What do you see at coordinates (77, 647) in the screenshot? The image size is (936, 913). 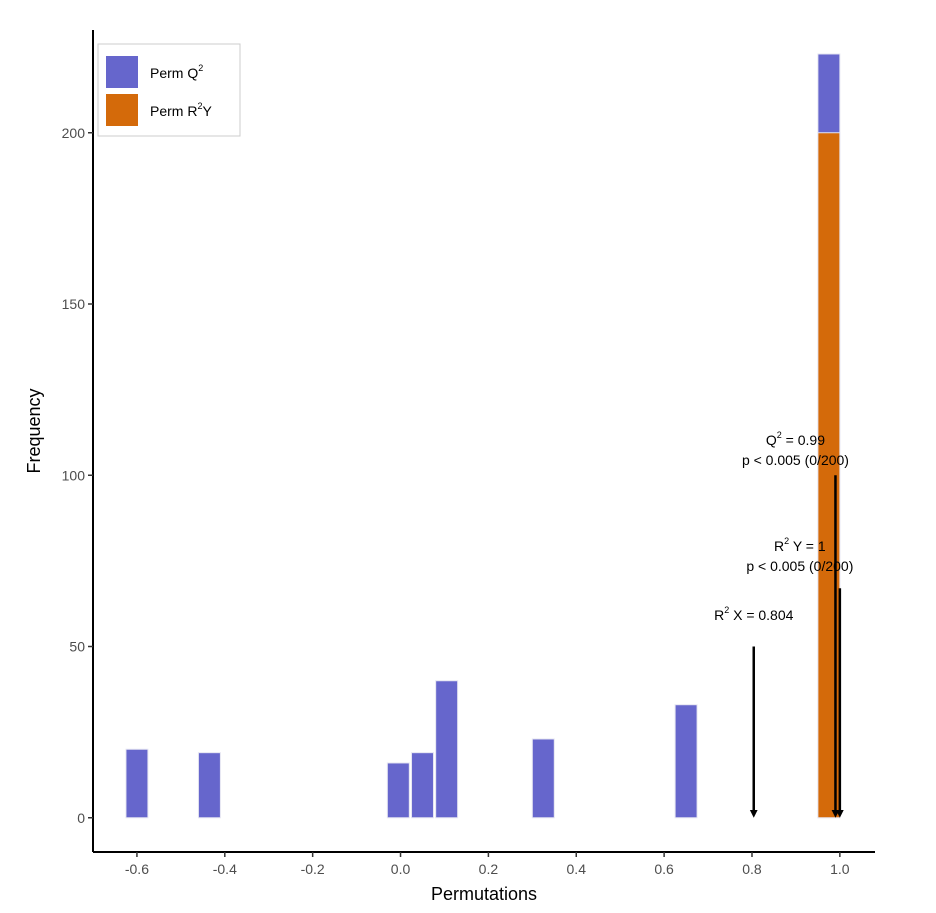 I see `y-tick-label: 50` at bounding box center [77, 647].